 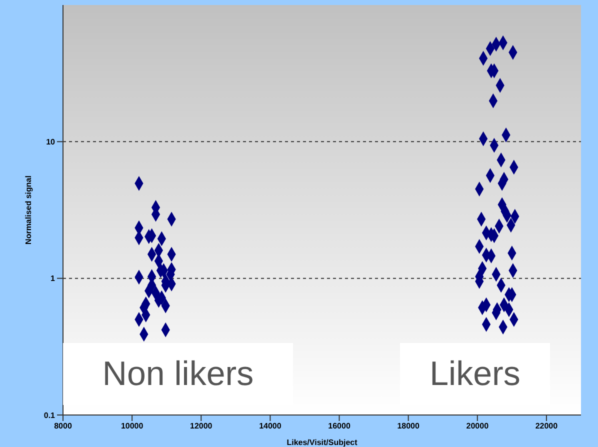 What do you see at coordinates (178, 374) in the screenshot?
I see `annotation: Non likers` at bounding box center [178, 374].